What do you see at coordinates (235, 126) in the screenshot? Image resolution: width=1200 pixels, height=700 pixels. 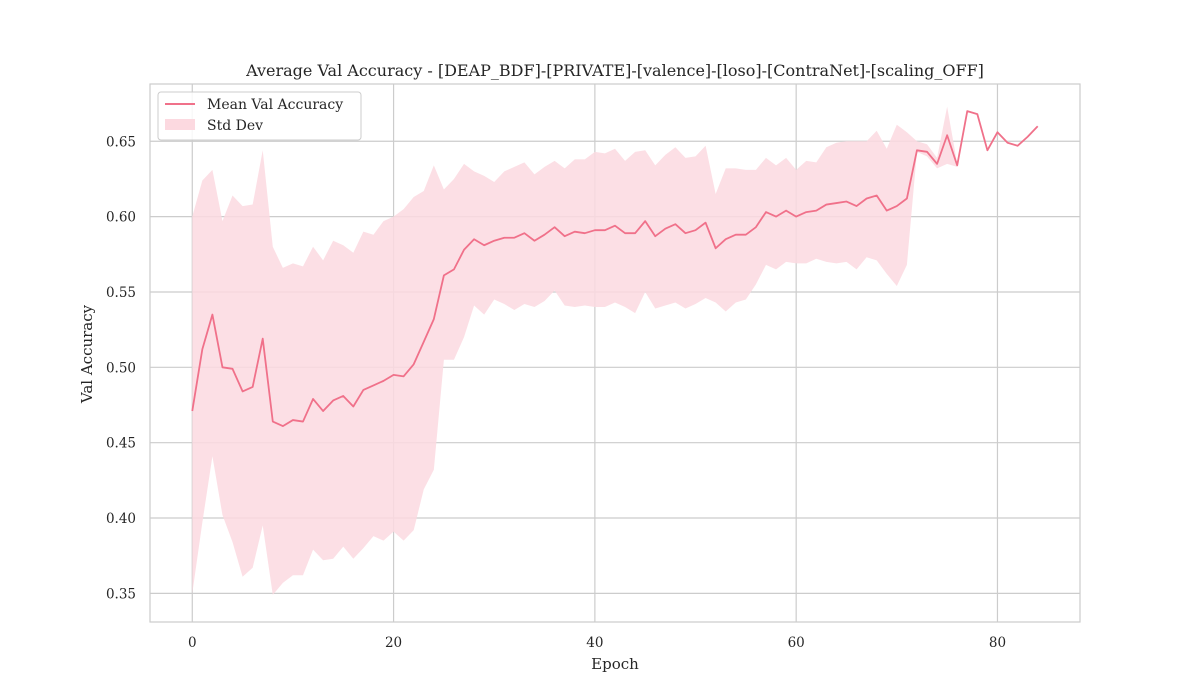 I see `legend-label-std: Std Dev` at bounding box center [235, 126].